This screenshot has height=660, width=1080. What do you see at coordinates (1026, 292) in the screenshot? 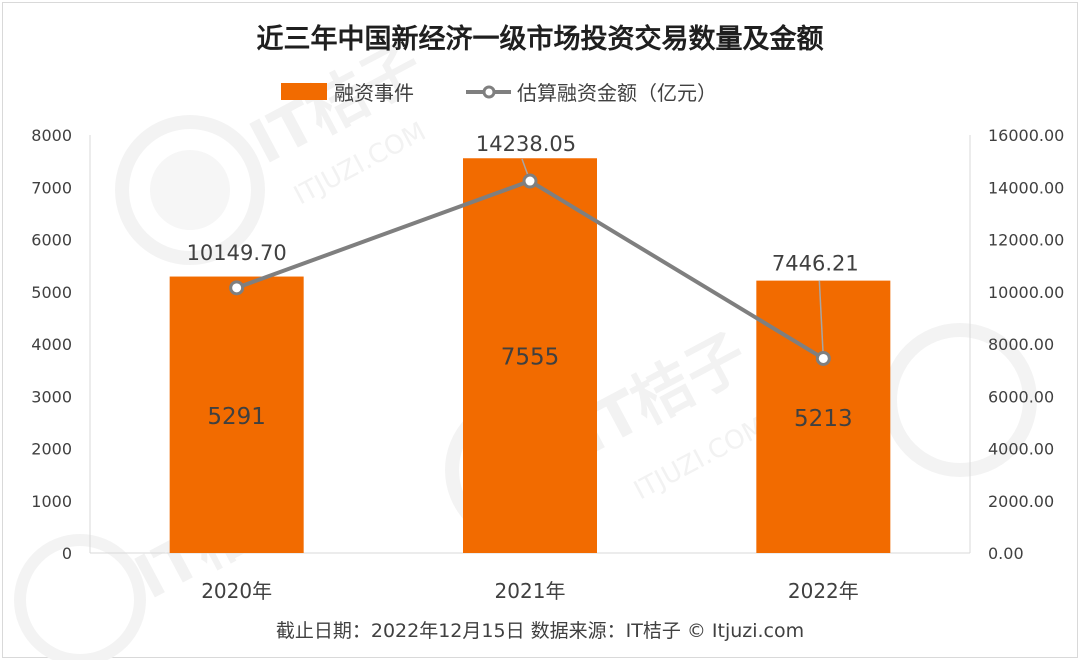
I see `y-right-tick-label: 10000.00` at bounding box center [1026, 292].